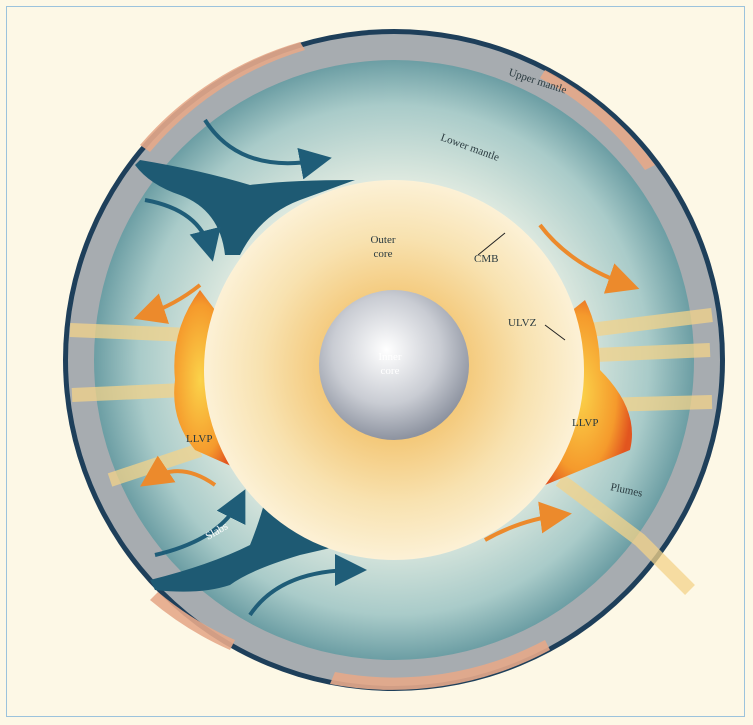 This screenshot has height=725, width=753. What do you see at coordinates (522, 323) in the screenshot?
I see `label: ULVZ` at bounding box center [522, 323].